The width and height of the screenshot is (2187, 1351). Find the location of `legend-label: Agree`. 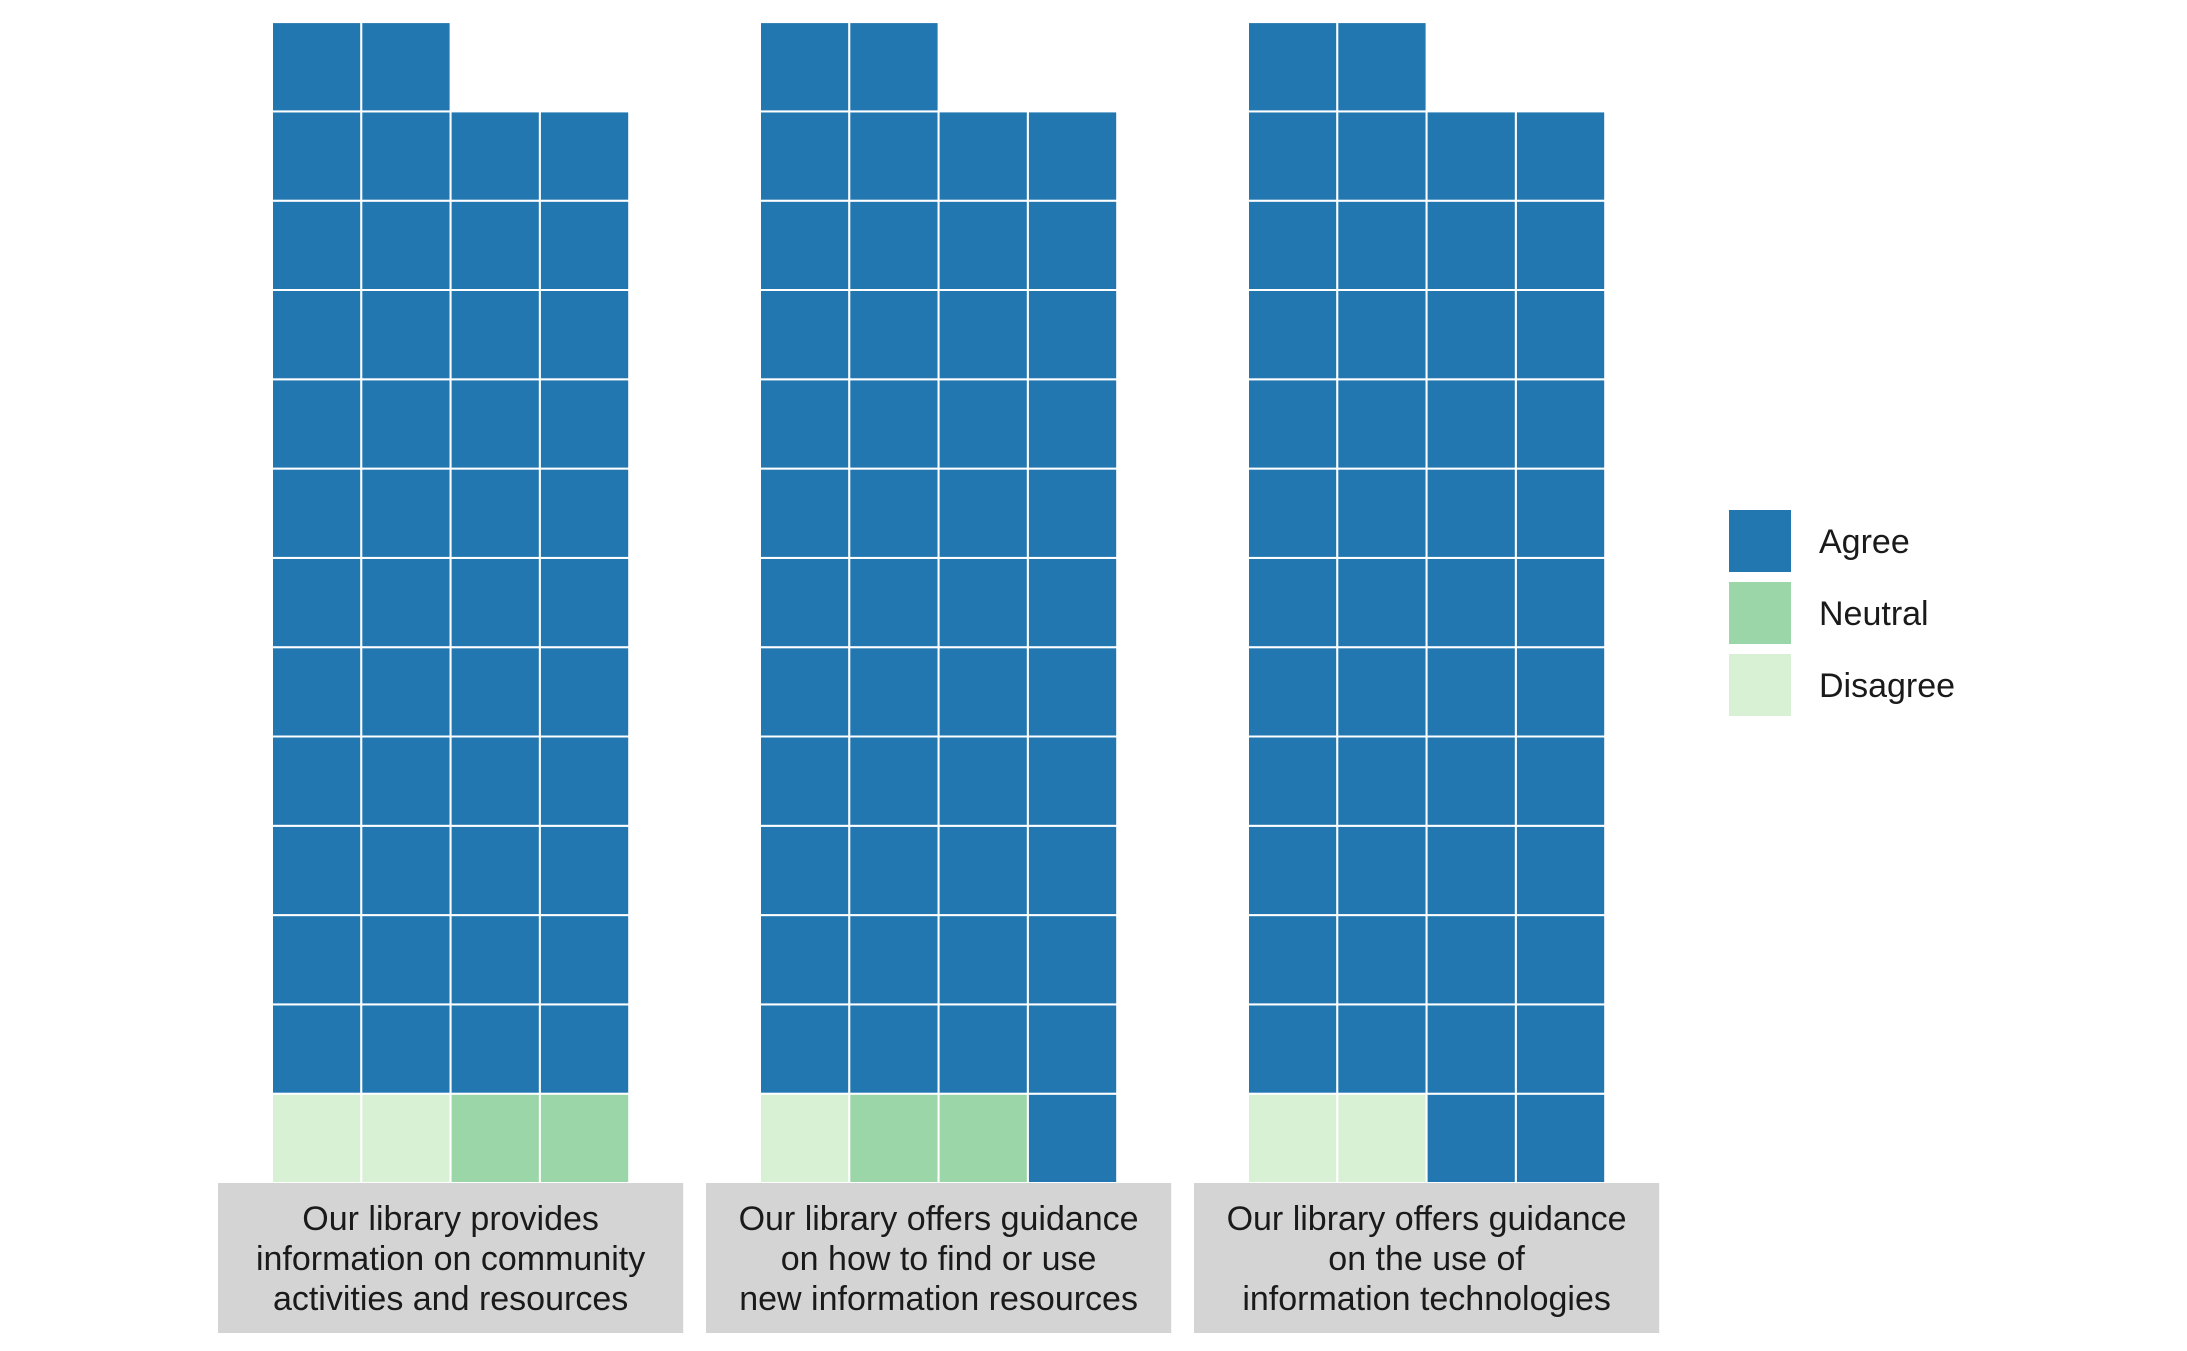

legend-label: Agree is located at coordinates (1864, 542).